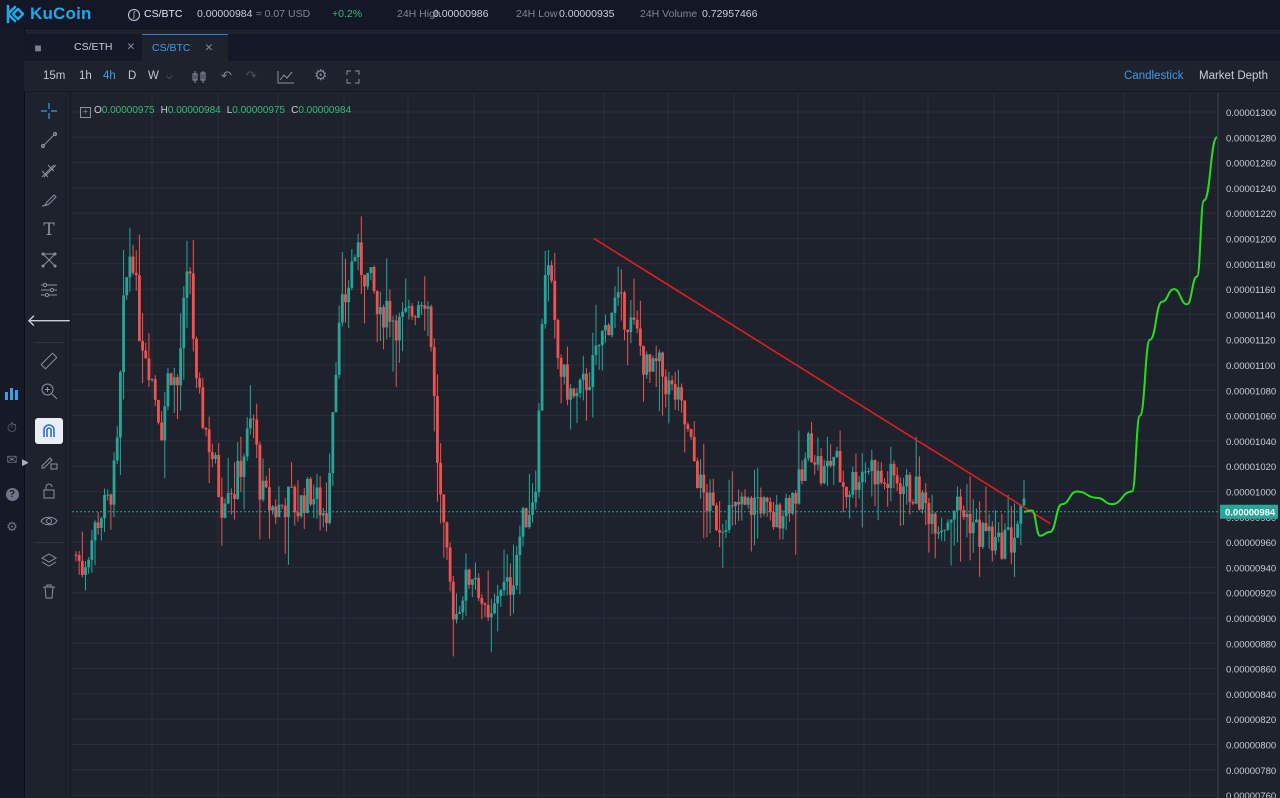 The image size is (1280, 798). I want to click on magnet-icon, so click(49, 431).